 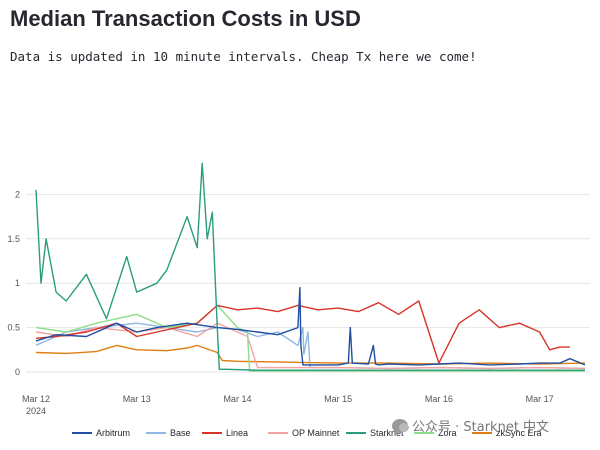 What do you see at coordinates (338, 399) in the screenshot?
I see `x-tick-label: Mar 15` at bounding box center [338, 399].